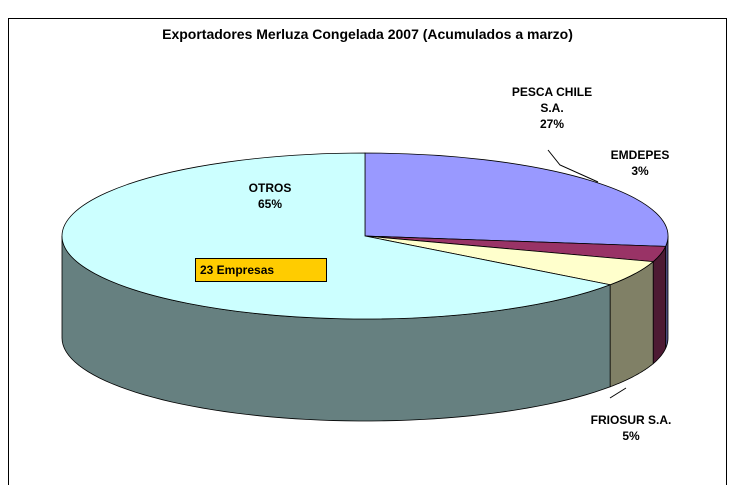  I want to click on value-label: 27%, so click(552, 124).